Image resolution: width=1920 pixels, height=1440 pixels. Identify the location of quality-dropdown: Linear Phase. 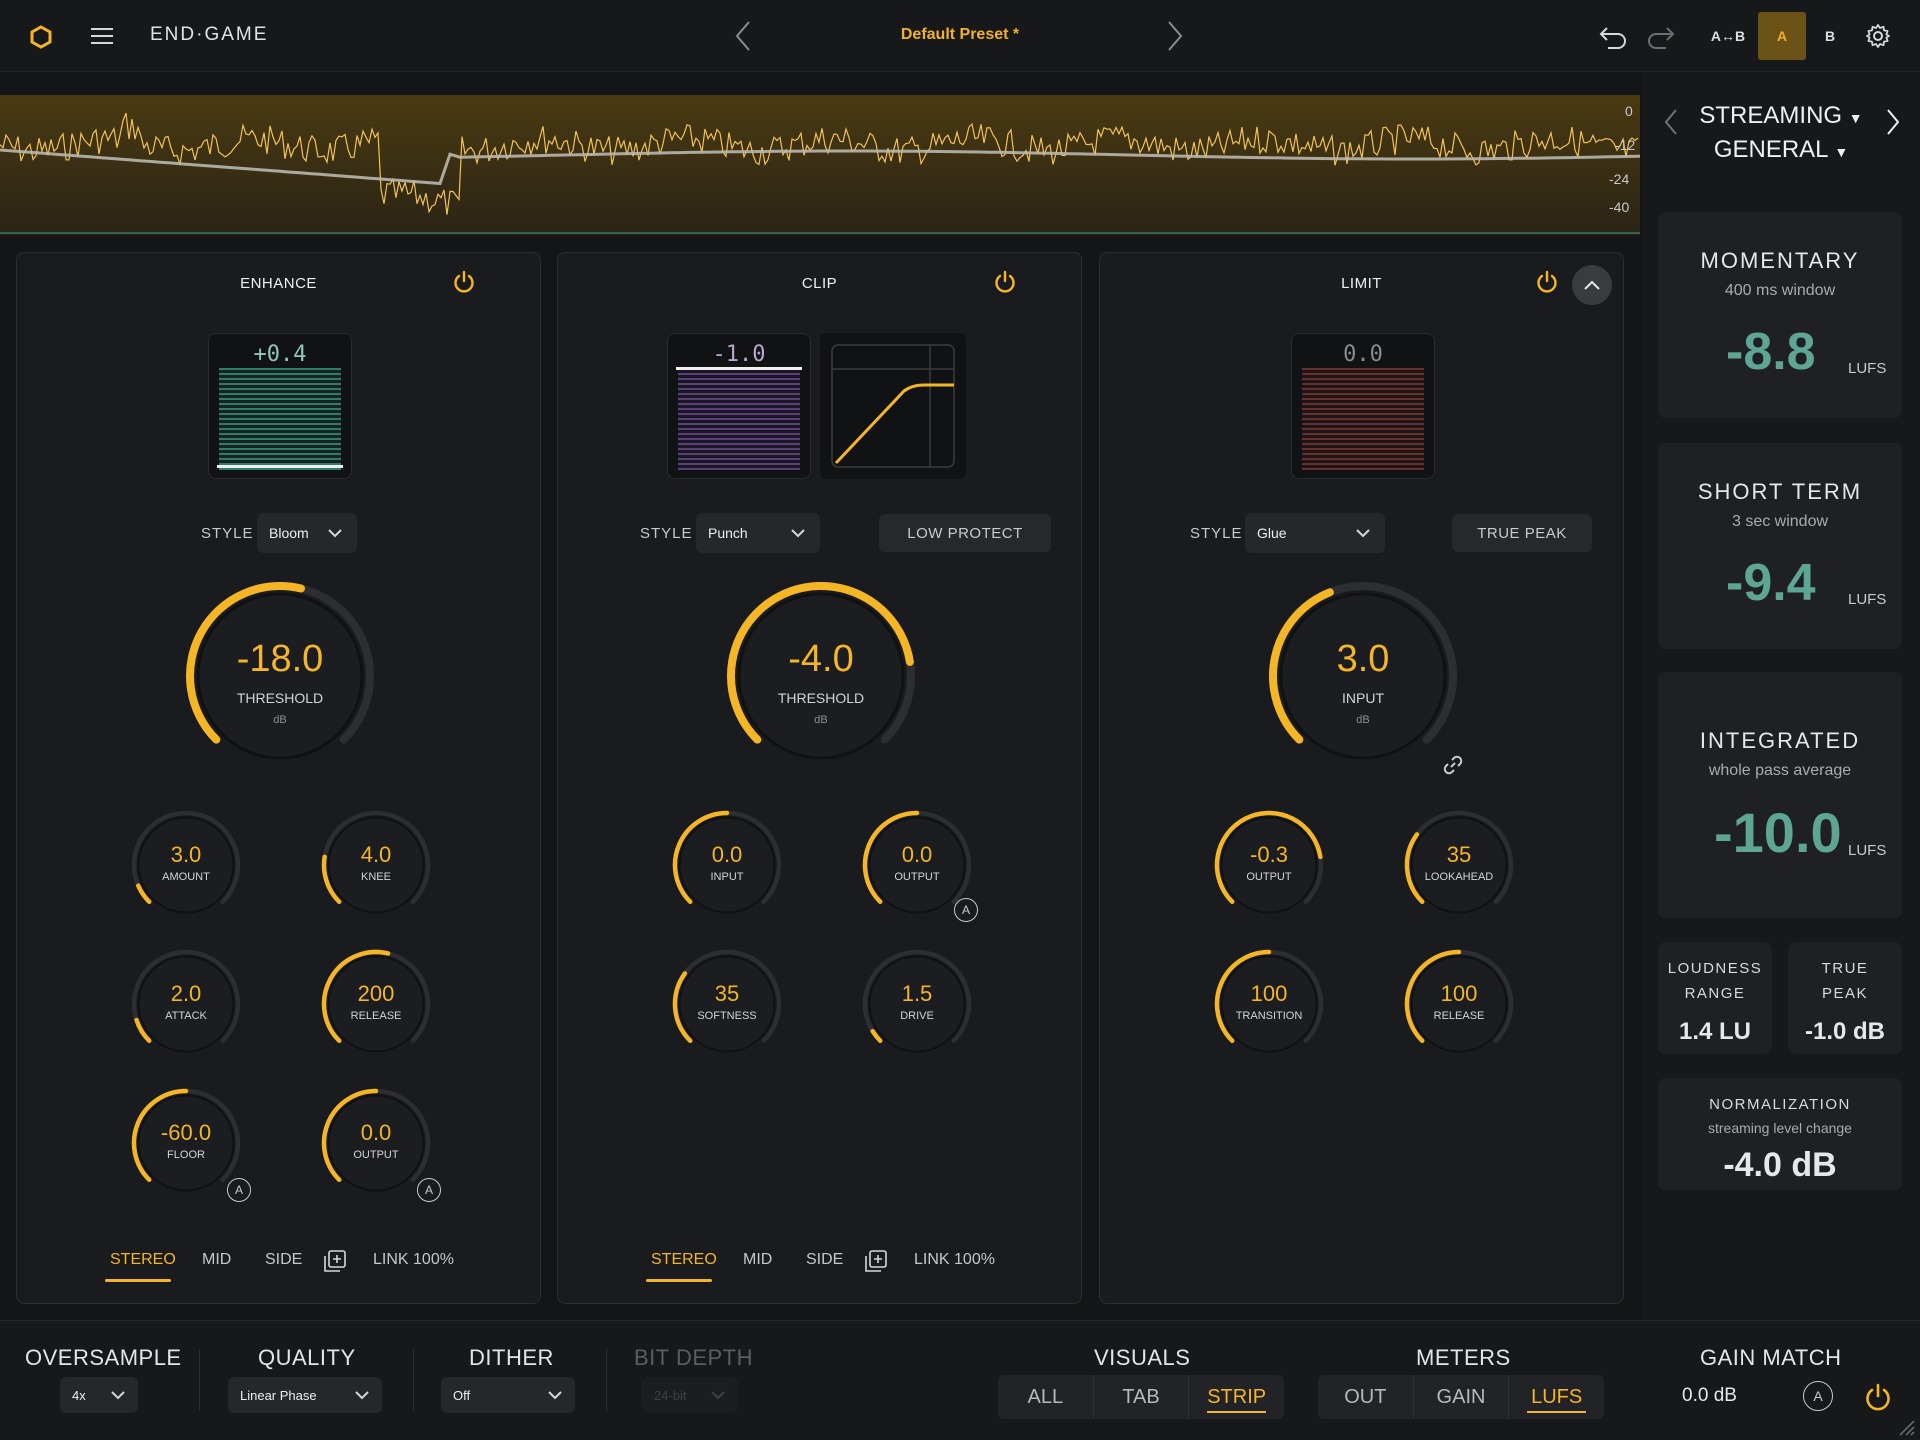
(305, 1395).